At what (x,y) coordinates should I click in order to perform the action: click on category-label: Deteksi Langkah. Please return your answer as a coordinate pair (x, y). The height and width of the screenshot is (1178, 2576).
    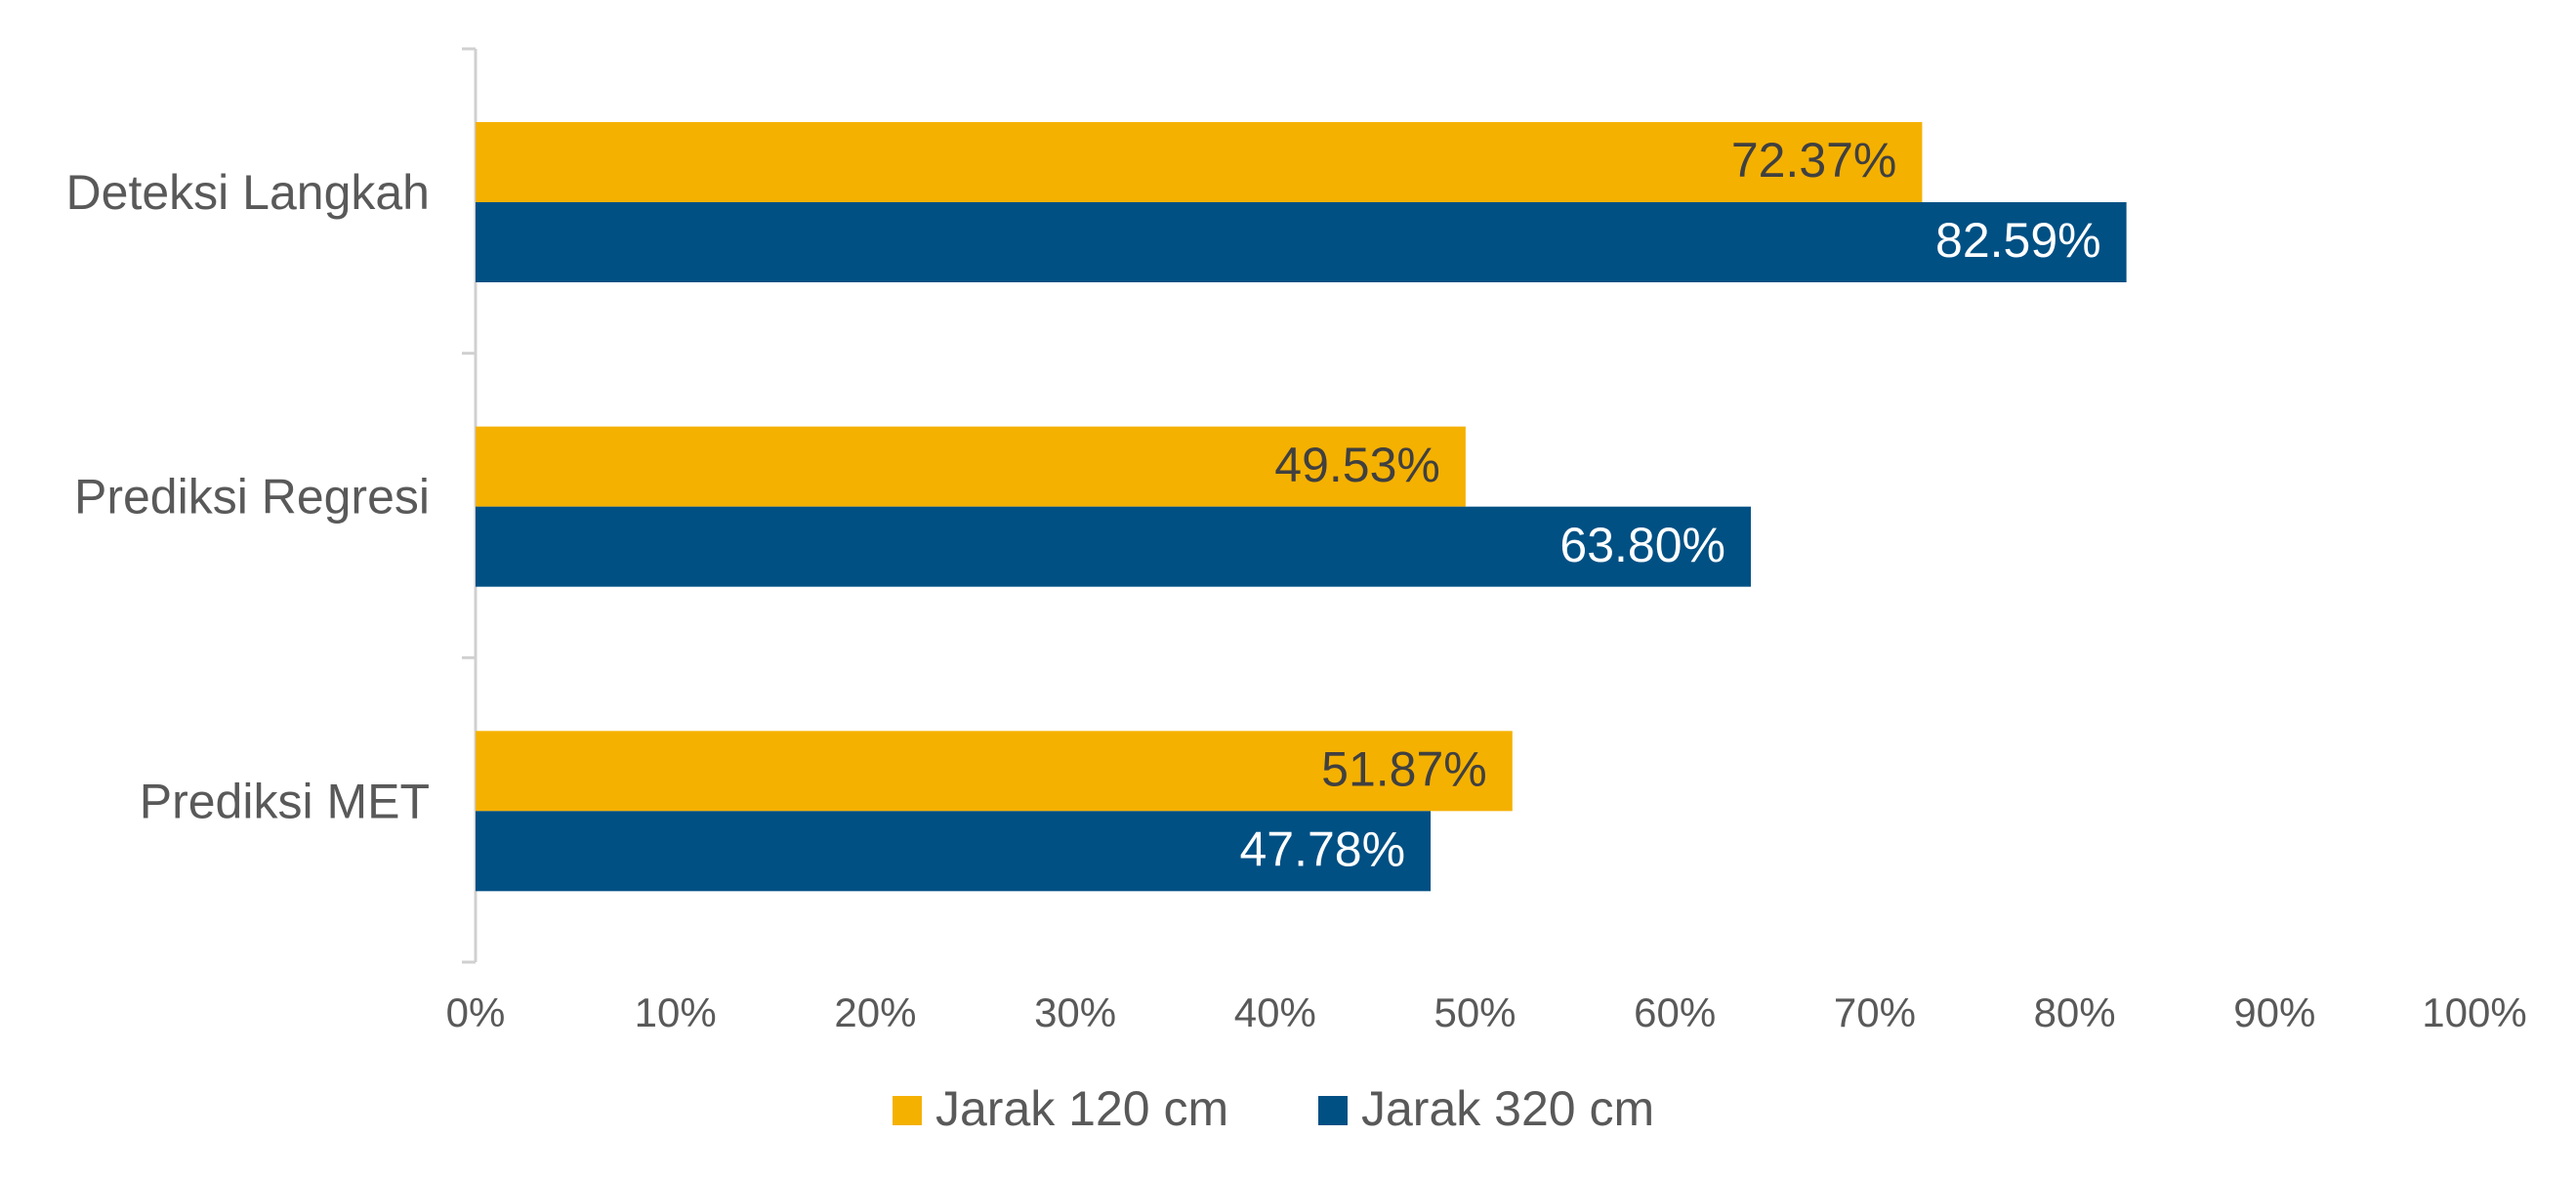
    Looking at the image, I should click on (248, 192).